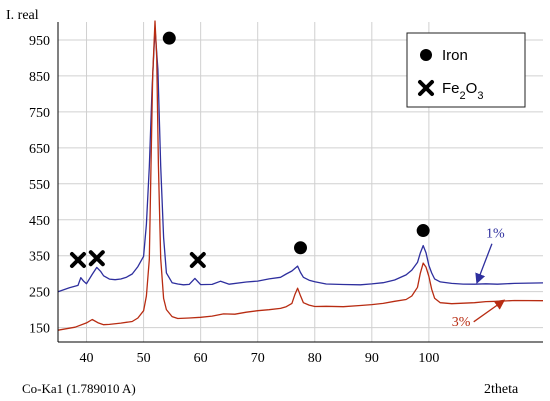 This screenshot has height=401, width=550. What do you see at coordinates (39, 113) in the screenshot?
I see `y-tick-label: 750` at bounding box center [39, 113].